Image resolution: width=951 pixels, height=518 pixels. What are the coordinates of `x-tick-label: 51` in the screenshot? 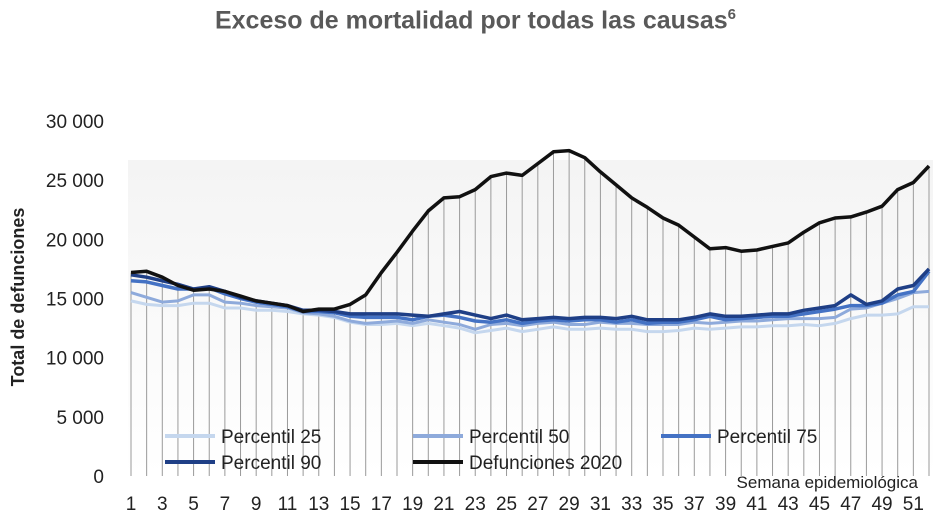 It's located at (913, 504).